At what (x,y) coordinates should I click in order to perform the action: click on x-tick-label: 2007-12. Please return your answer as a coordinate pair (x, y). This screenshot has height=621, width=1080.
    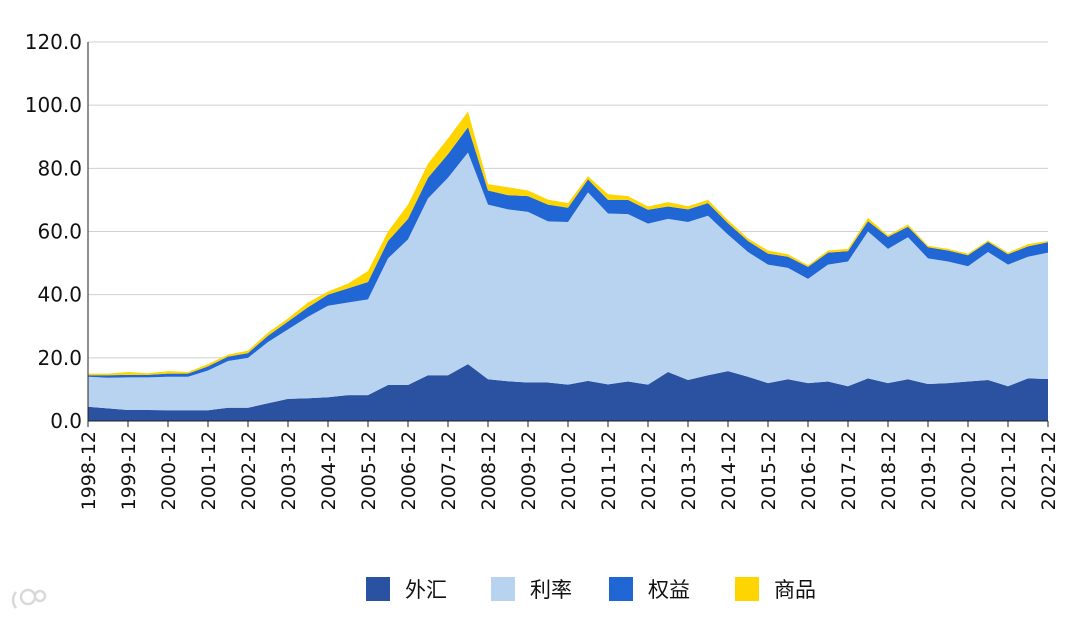
    Looking at the image, I should click on (449, 470).